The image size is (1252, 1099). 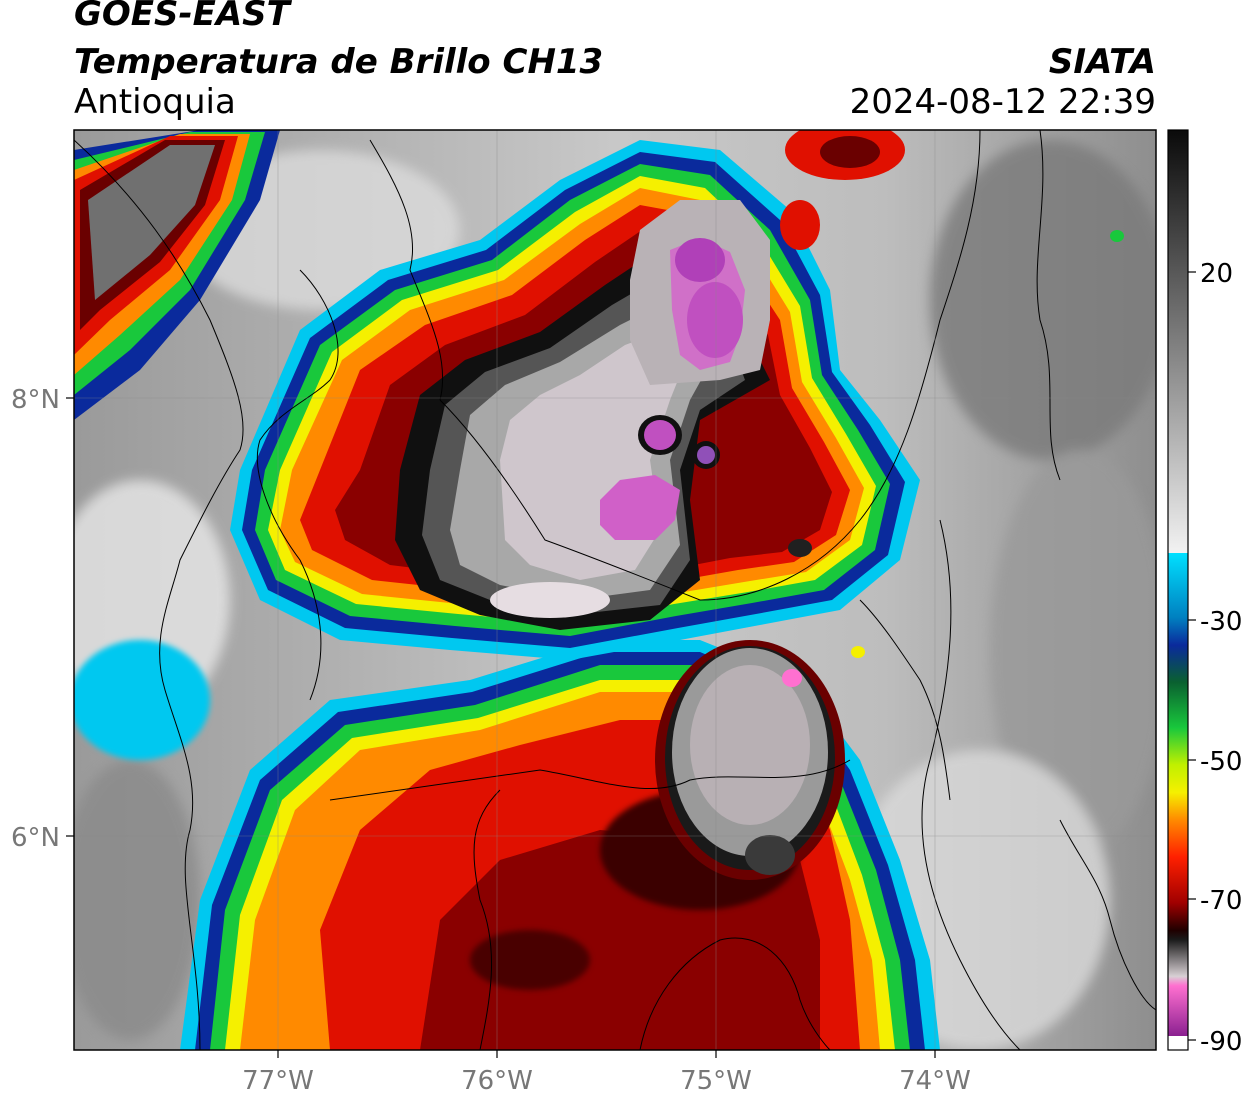 I want to click on colorbar-tick-neg30: -30, so click(x=1221, y=622).